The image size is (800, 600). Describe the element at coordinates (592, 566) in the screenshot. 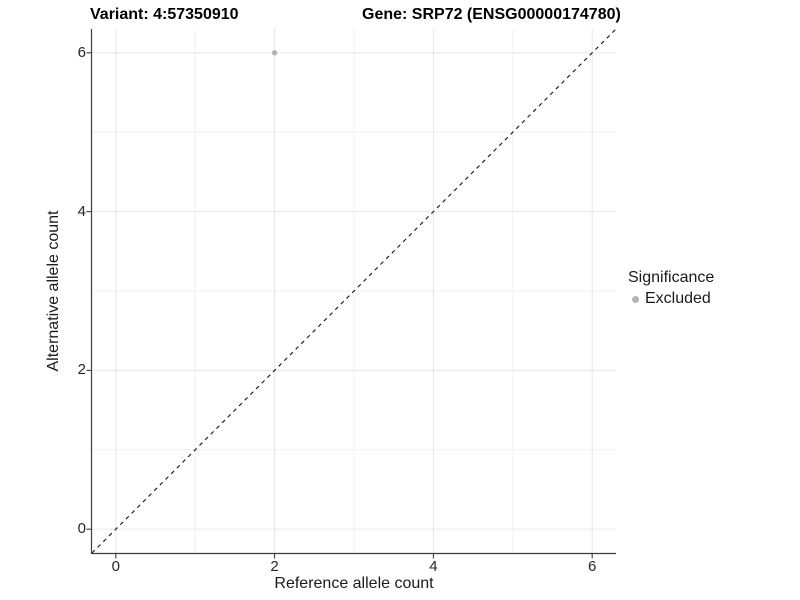

I see `x-tick-label-3: 6` at that location.